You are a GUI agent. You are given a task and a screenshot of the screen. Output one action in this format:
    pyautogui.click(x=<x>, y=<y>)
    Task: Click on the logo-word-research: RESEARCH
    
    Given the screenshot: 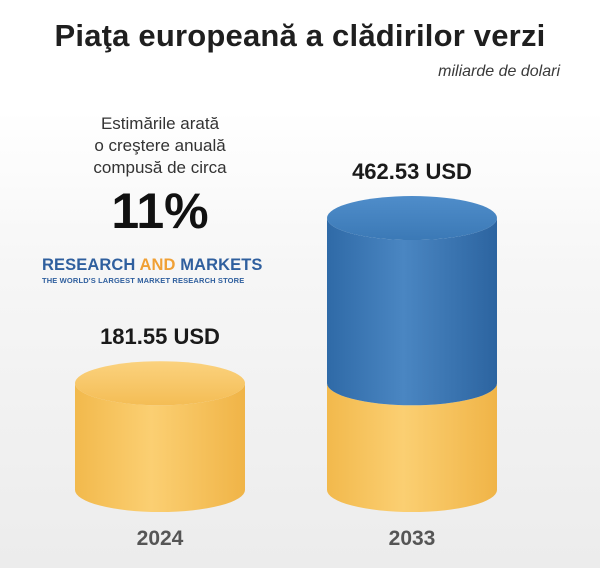 What is the action you would take?
    pyautogui.click(x=91, y=265)
    